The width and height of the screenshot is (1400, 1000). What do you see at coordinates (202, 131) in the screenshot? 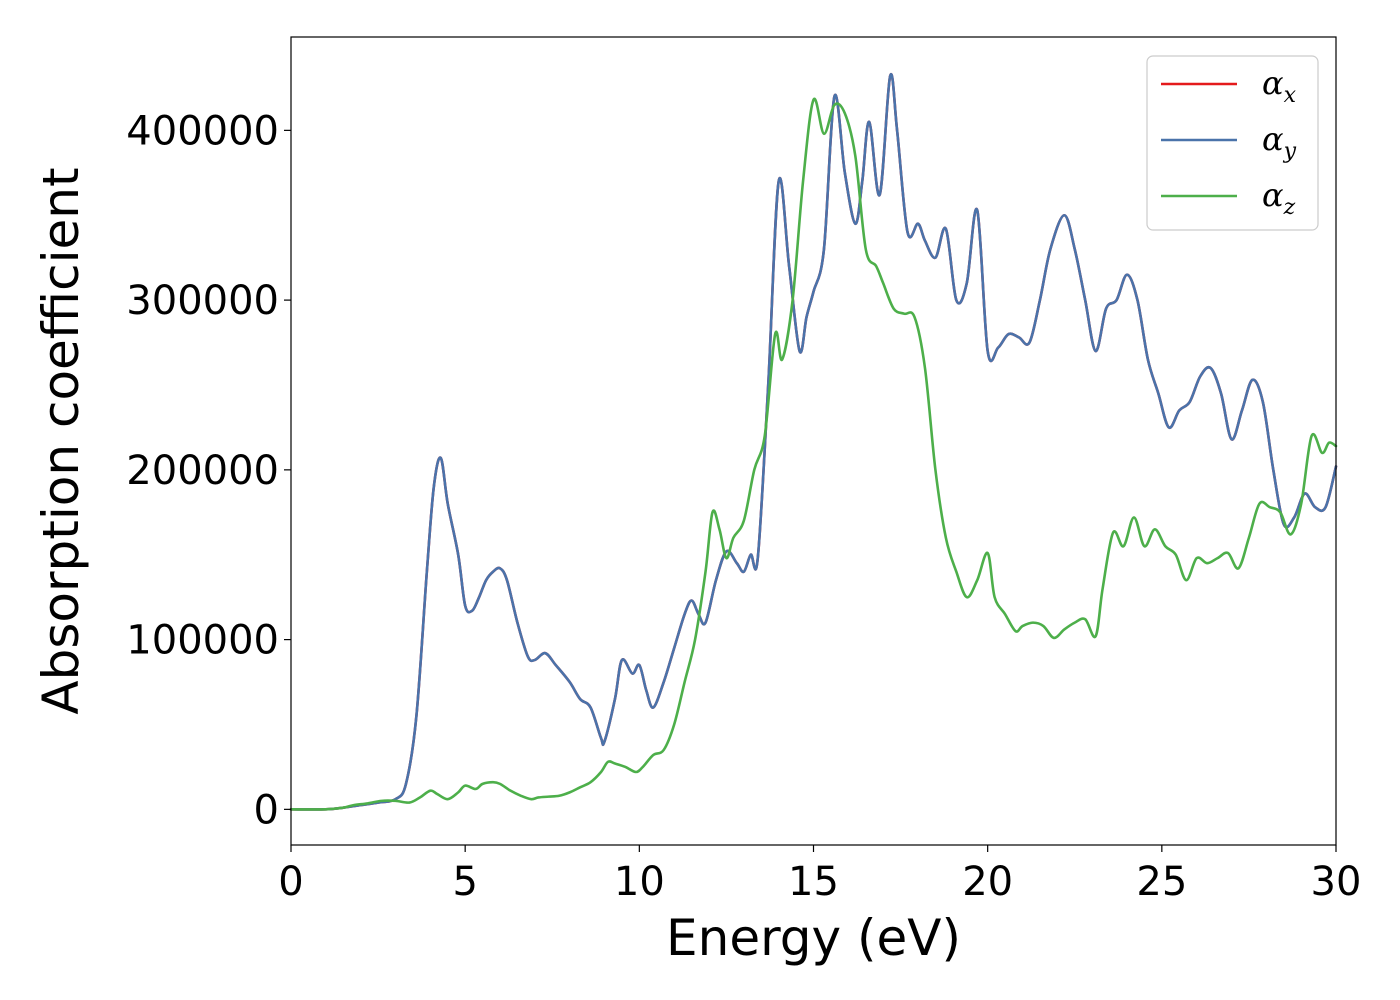
I see `y-tick-label: 400000` at bounding box center [202, 131].